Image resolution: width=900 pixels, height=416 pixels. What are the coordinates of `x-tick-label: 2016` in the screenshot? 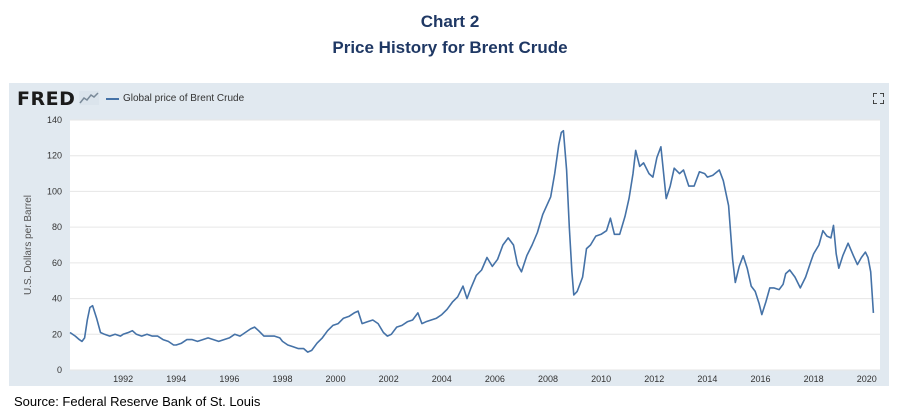 It's located at (760, 379).